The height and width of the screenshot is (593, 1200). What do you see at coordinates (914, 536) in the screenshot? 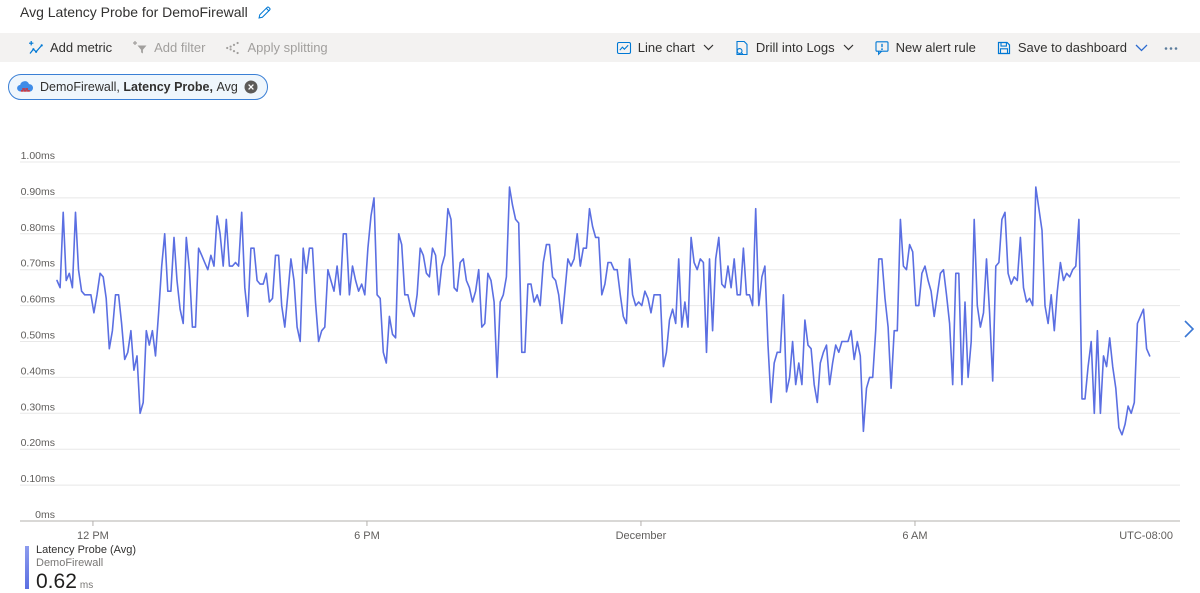
I see `x-tick-label: 6 AM` at bounding box center [914, 536].